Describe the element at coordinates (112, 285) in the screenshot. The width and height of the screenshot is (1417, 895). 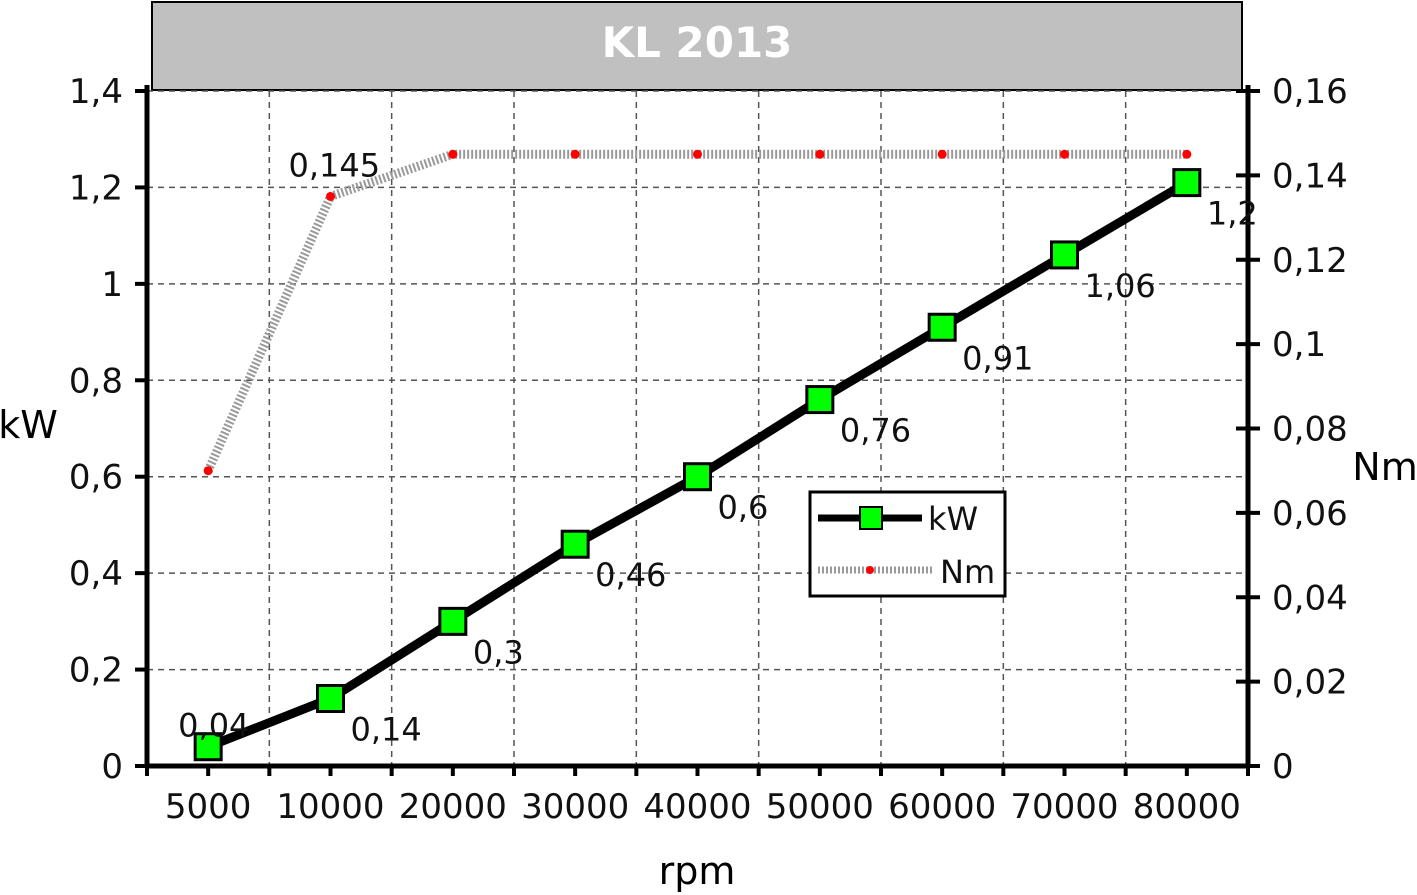
I see `y-tick-label: 1` at that location.